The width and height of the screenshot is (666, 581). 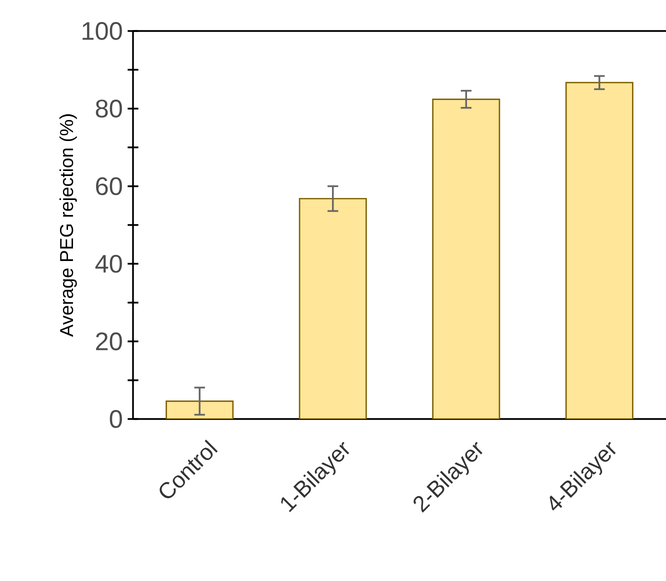 I want to click on y-tick-label: 100, so click(x=102, y=31).